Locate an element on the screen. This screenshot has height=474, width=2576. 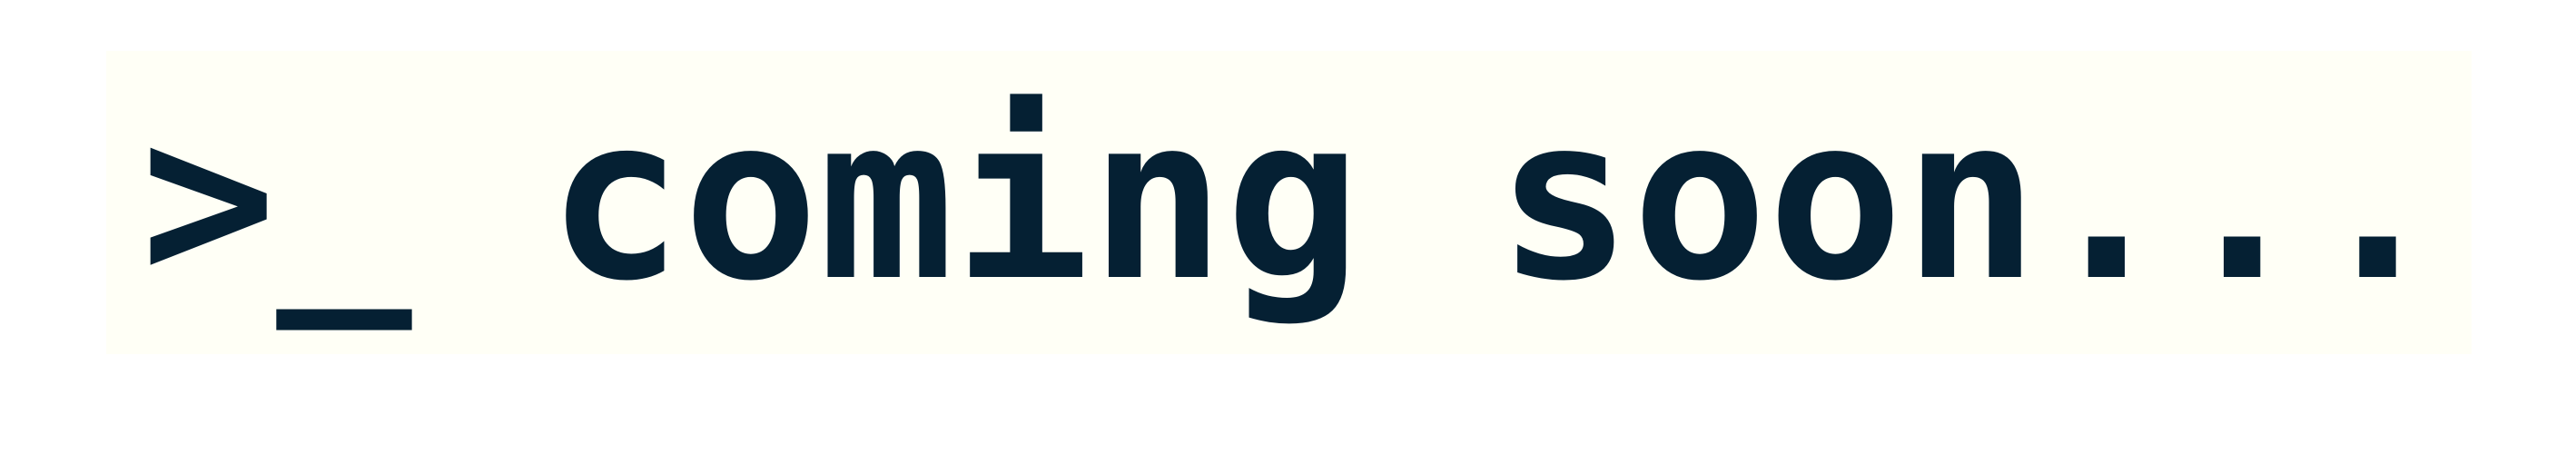
spacer is located at coordinates (480, 200).